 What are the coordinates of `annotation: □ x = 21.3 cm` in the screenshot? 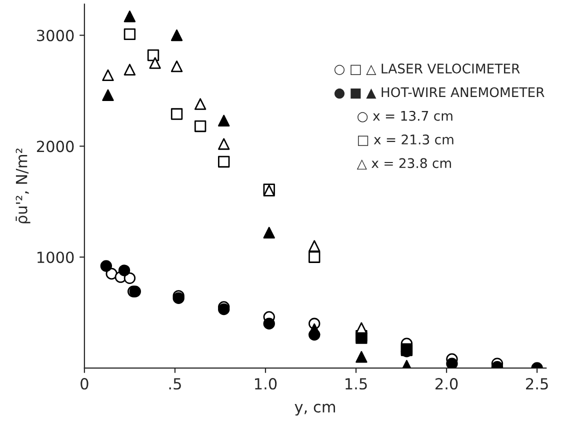 It's located at (406, 140).